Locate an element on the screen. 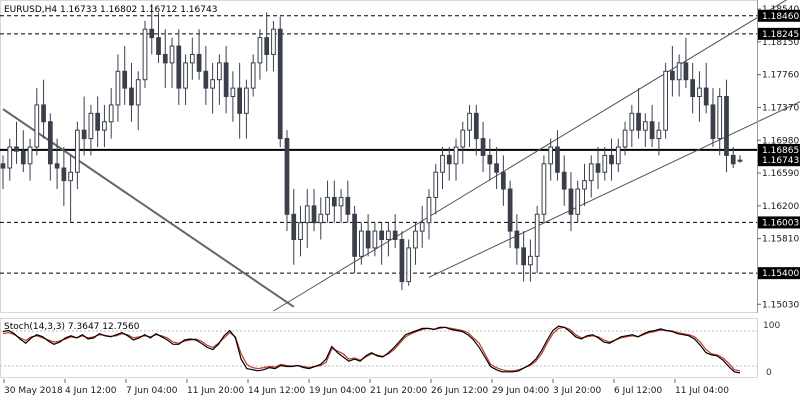 This screenshot has width=800, height=400. time-axis-label: 19 Jun 04:00 is located at coordinates (337, 391).